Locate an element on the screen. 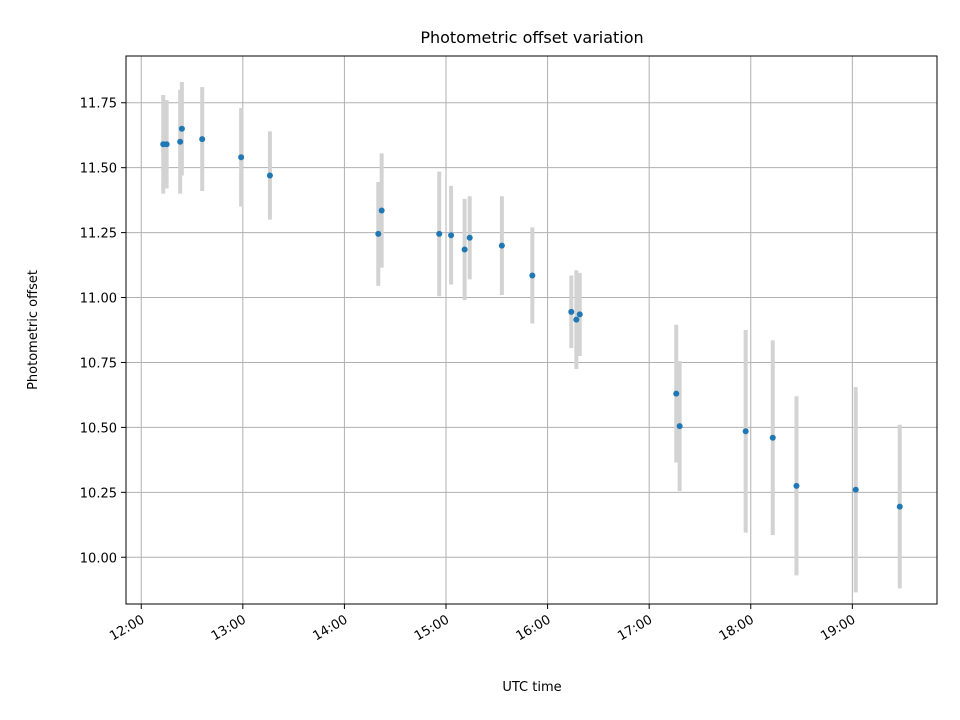 This screenshot has height=720, width=960. y-tick-label: 11.50 is located at coordinates (98, 169).